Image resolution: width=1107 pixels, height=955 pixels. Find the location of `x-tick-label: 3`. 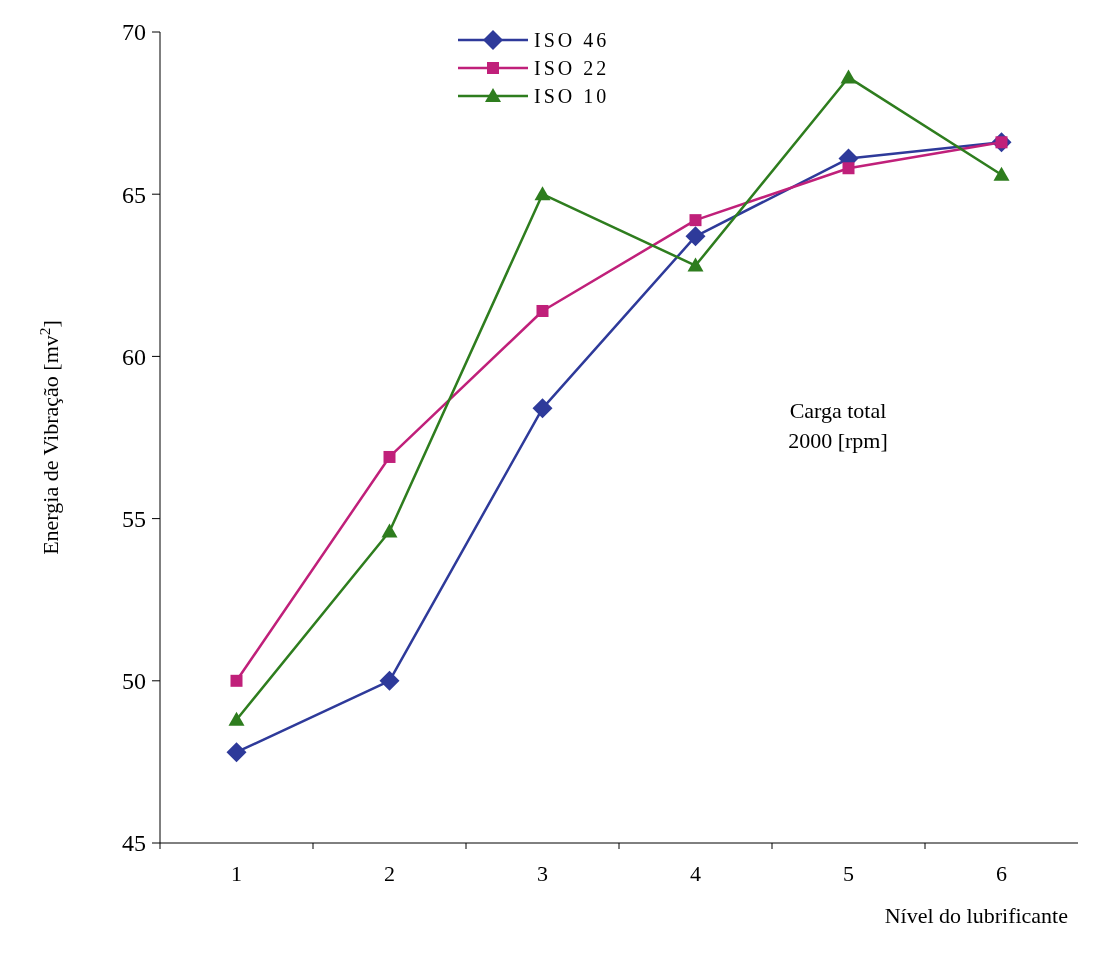

x-tick-label: 3 is located at coordinates (542, 873).